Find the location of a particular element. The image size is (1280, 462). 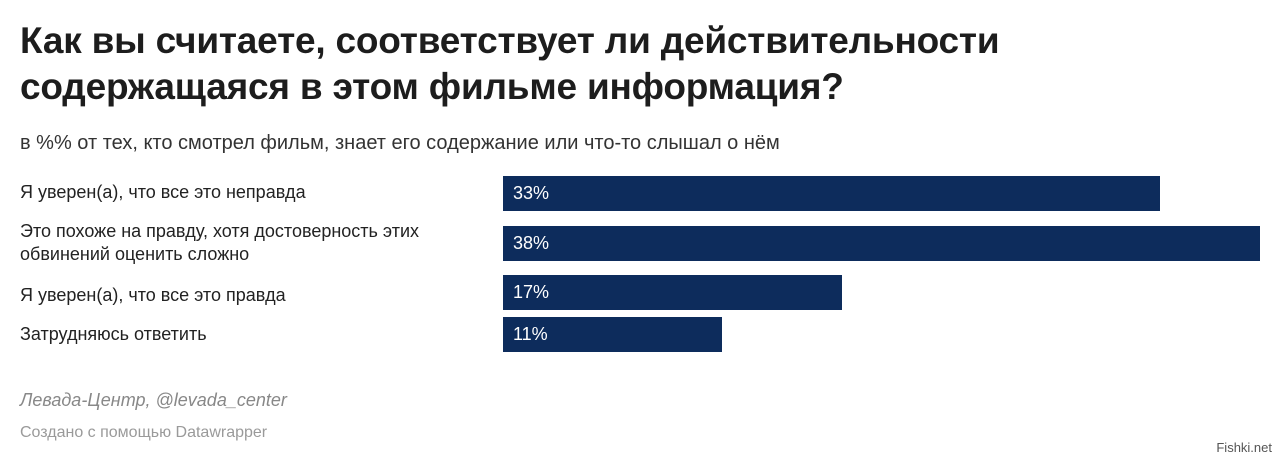

watermark: Fishki.net is located at coordinates (1244, 447).